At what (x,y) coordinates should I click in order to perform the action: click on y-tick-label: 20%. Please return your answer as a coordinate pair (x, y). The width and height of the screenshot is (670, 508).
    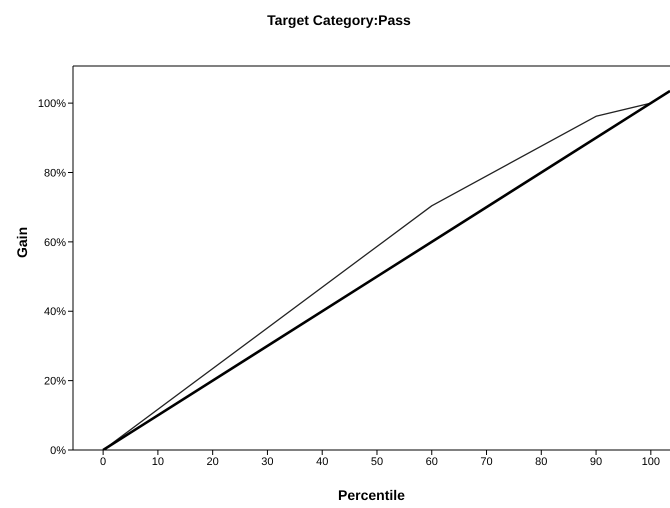
    Looking at the image, I should click on (55, 382).